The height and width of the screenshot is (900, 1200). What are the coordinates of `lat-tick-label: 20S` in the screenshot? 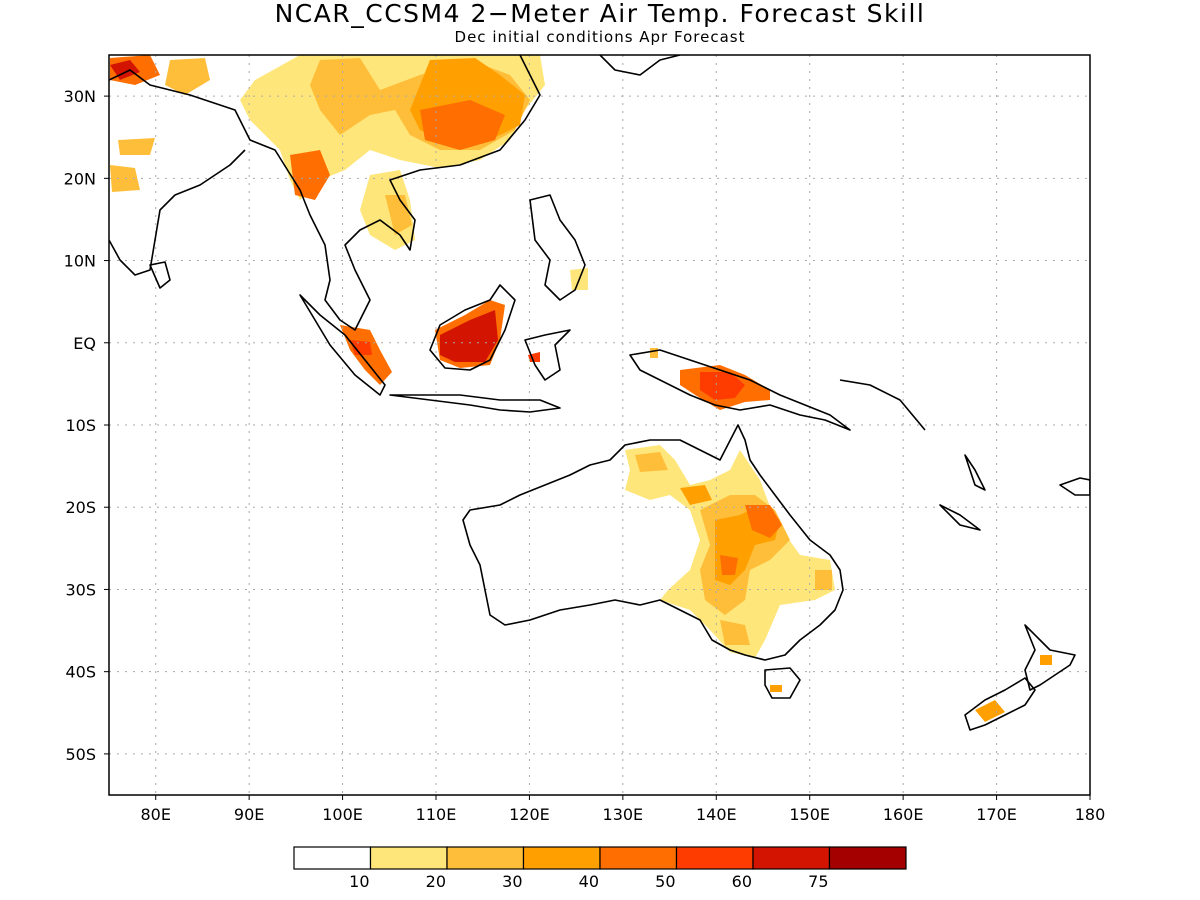 It's located at (80, 507).